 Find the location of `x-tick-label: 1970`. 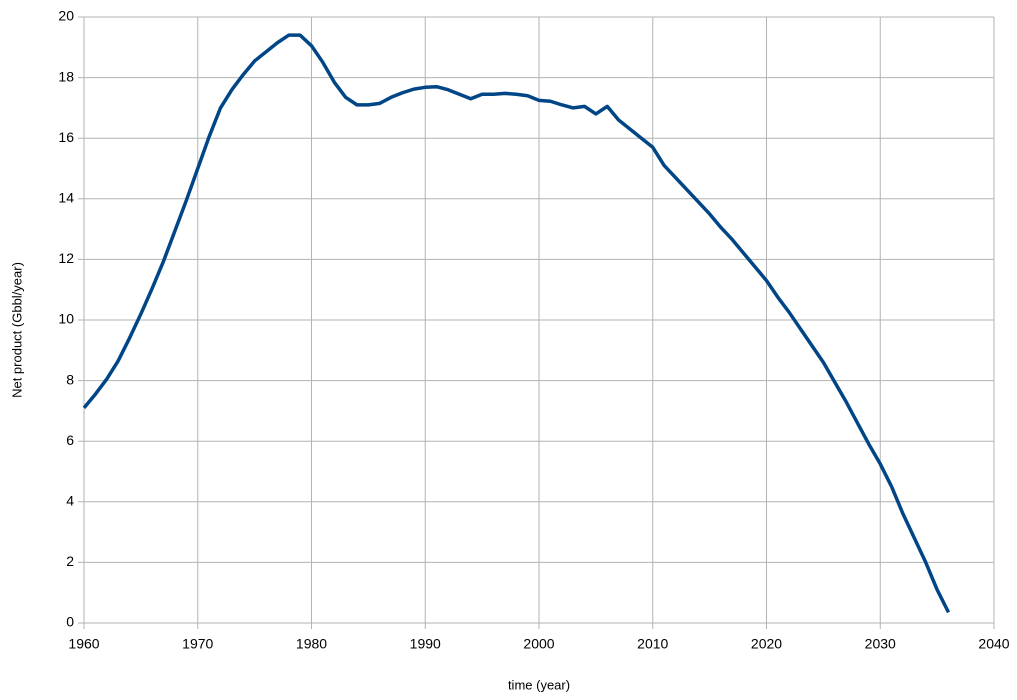

x-tick-label: 1970 is located at coordinates (197, 644).